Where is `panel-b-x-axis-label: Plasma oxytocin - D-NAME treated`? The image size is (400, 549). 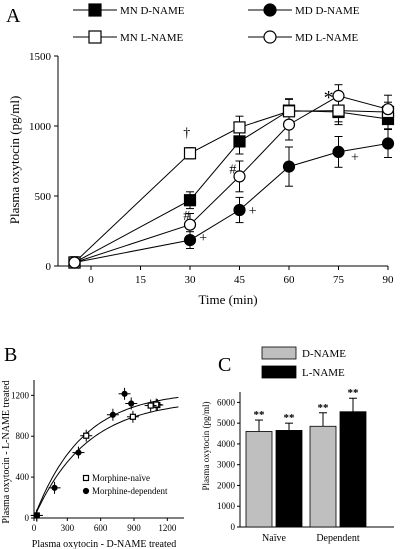 panel-b-x-axis-label: Plasma oxytocin - D-NAME treated is located at coordinates (104, 544).